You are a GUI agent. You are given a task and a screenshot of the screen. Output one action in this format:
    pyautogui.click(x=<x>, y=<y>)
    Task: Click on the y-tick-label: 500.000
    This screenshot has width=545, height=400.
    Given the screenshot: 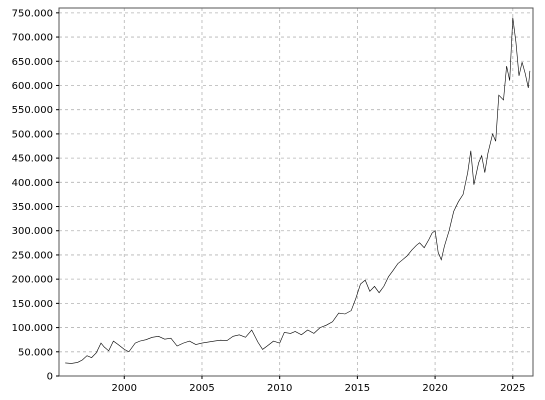 What is the action you would take?
    pyautogui.click(x=32, y=134)
    